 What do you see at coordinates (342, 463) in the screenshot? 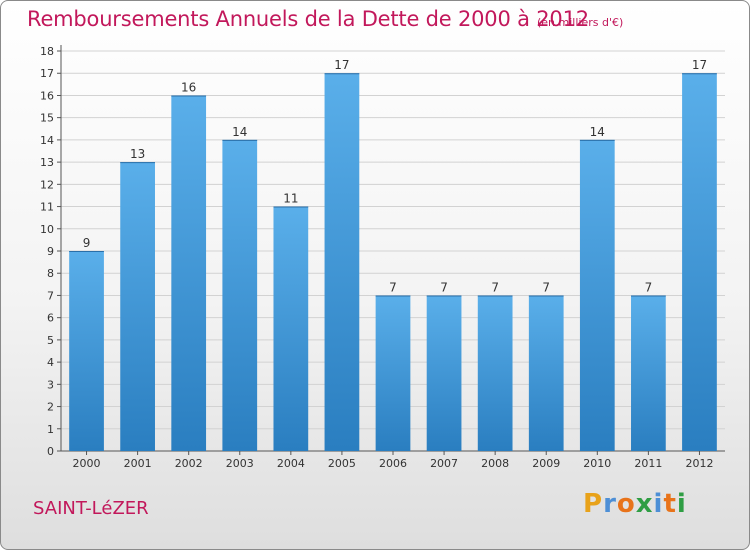
I see `x-tick-label: 2005` at bounding box center [342, 463].